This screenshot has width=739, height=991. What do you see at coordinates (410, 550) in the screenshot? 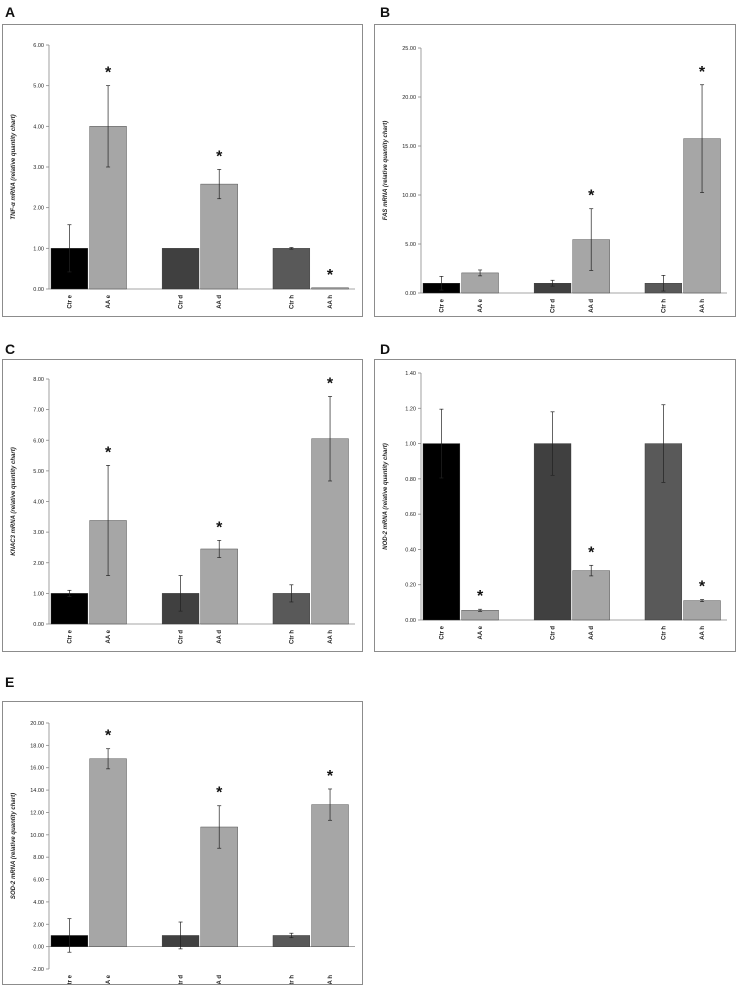
I see `y-tick-label: 0.40` at bounding box center [410, 550].